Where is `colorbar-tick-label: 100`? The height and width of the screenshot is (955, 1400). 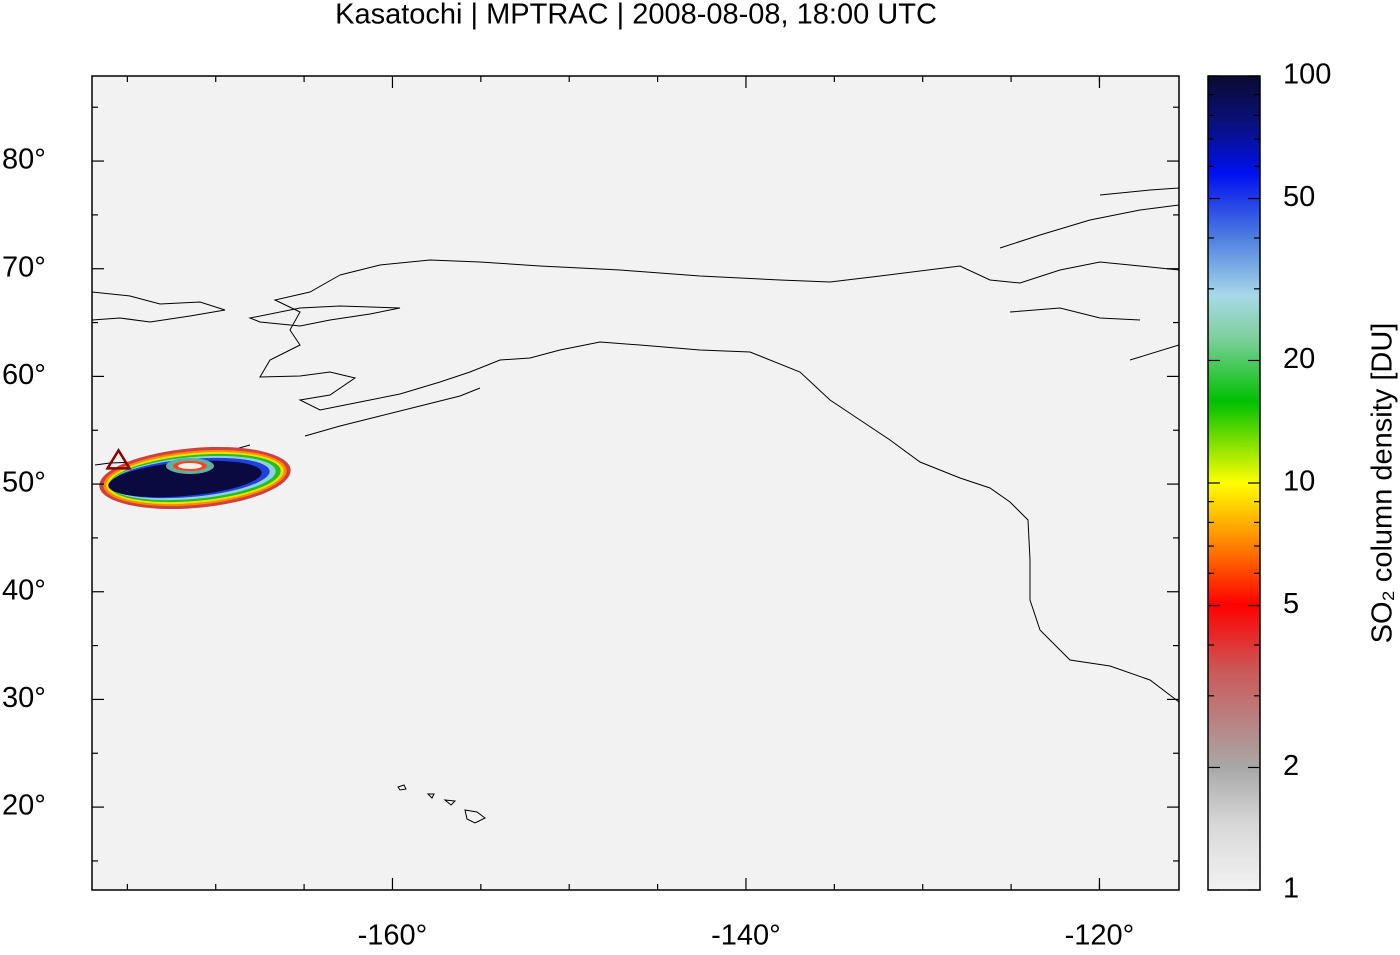
colorbar-tick-label: 100 is located at coordinates (1307, 75).